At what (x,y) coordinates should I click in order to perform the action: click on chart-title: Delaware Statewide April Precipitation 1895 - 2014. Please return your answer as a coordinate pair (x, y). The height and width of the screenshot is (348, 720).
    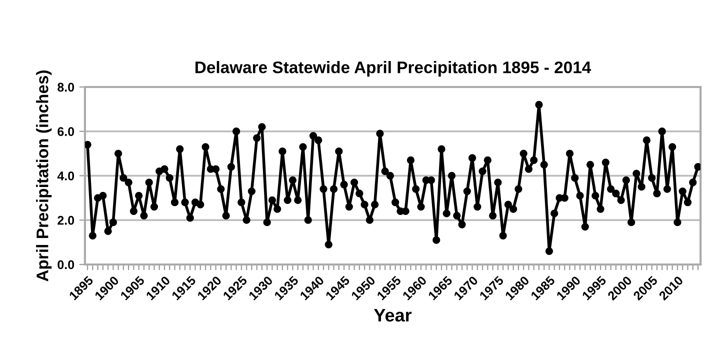
    Looking at the image, I should click on (394, 69).